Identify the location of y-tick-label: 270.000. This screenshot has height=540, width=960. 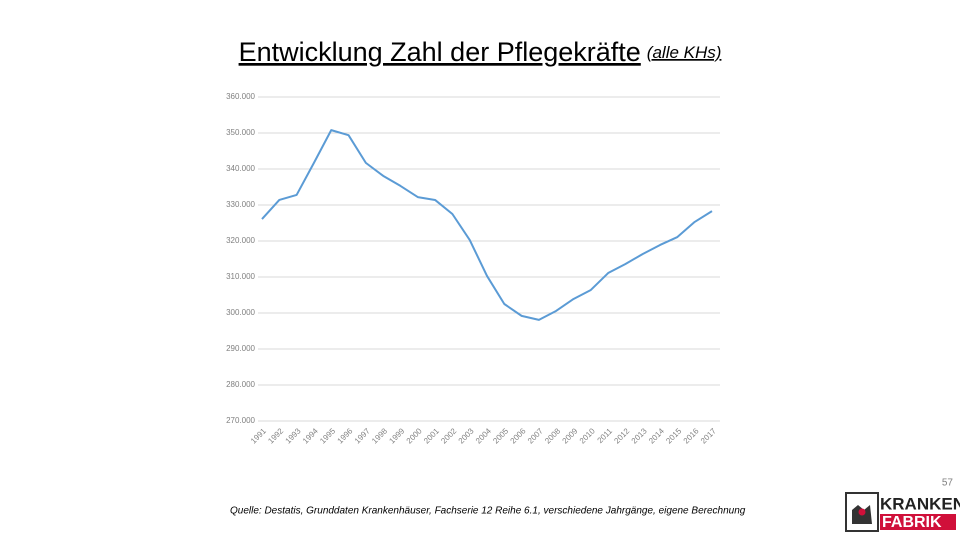
(240, 420).